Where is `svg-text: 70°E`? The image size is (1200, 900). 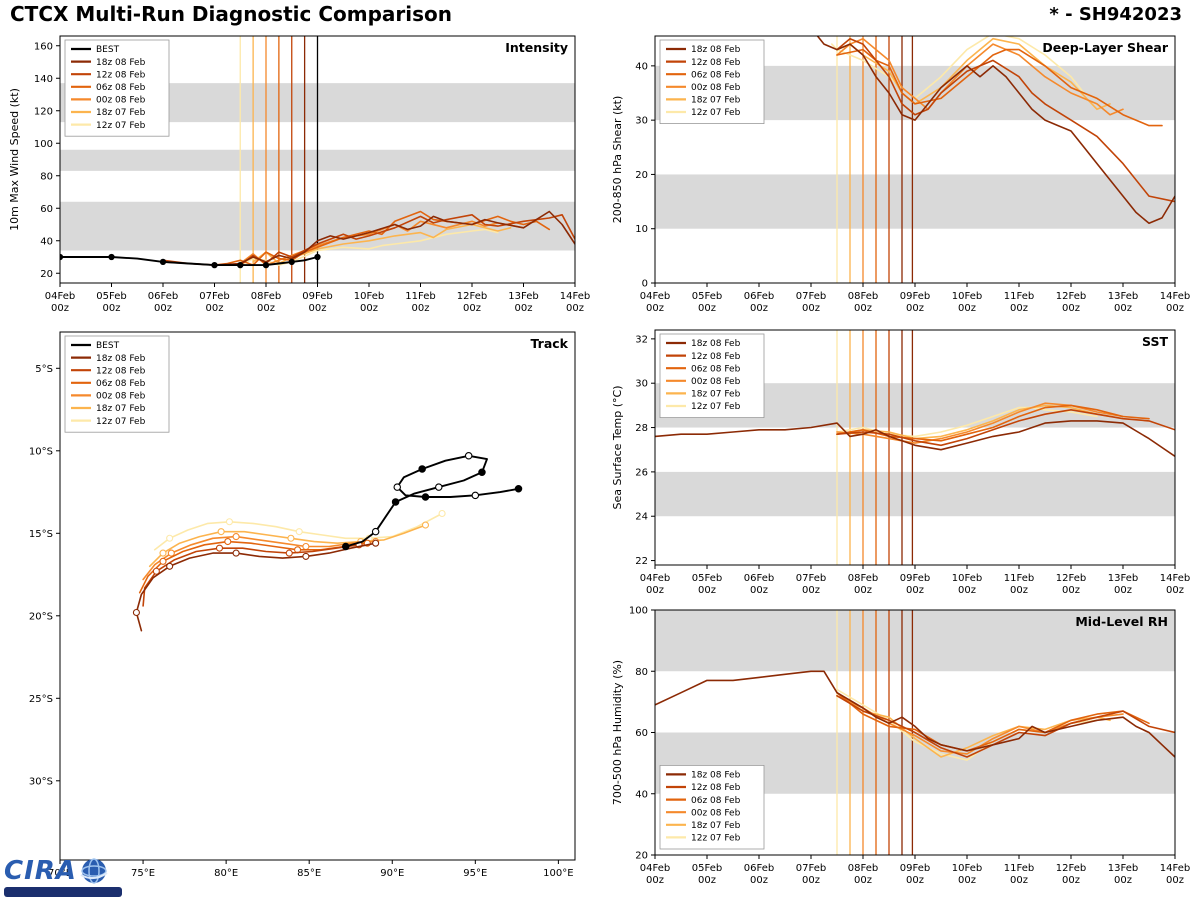 svg-text: 70°E is located at coordinates (60, 873).